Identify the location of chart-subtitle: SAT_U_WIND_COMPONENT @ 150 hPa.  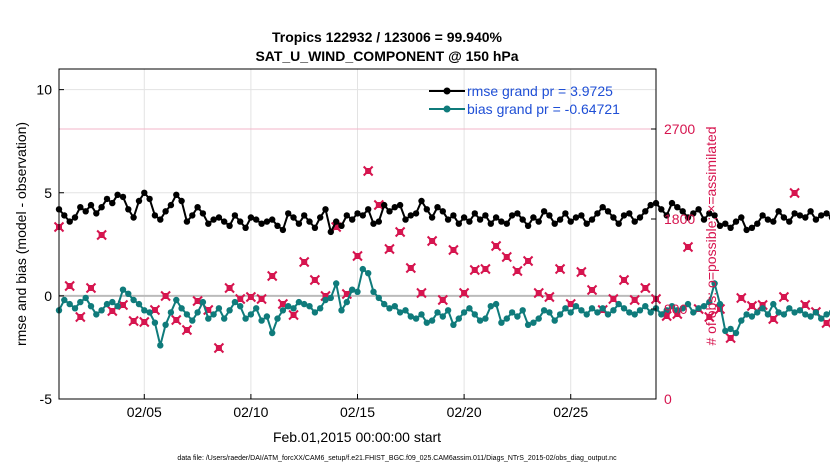
(386, 56).